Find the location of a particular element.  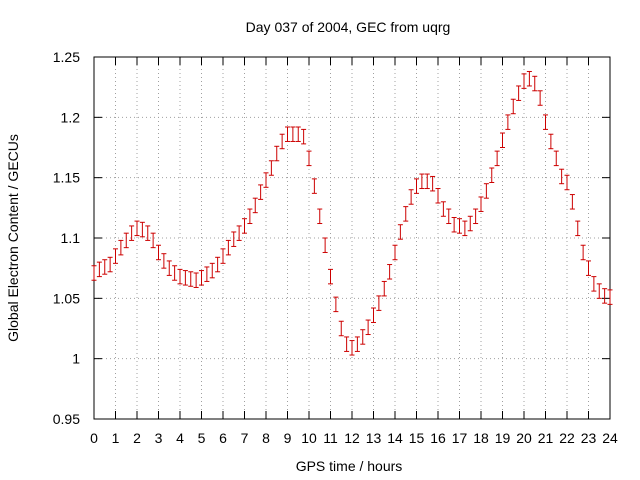

x-tick-label: 5 is located at coordinates (202, 438).